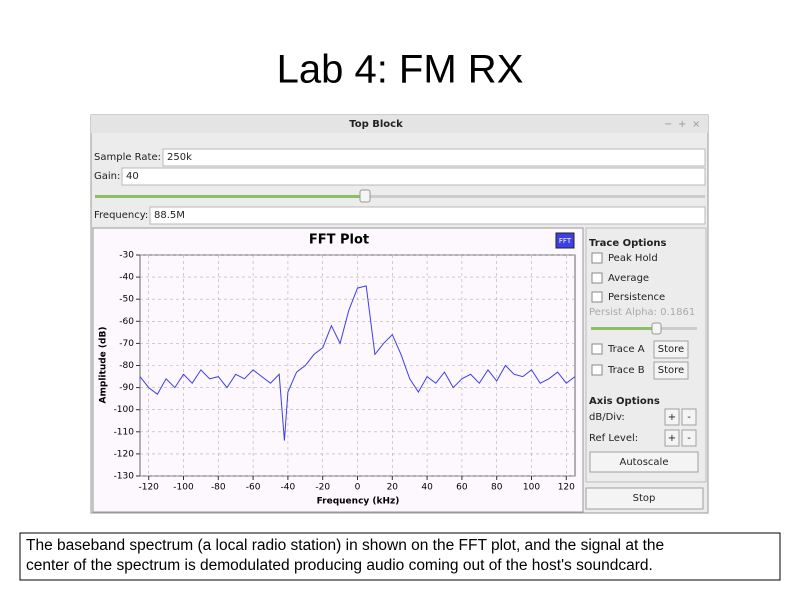  I want to click on checkbox-label: Peak Hold, so click(633, 258).